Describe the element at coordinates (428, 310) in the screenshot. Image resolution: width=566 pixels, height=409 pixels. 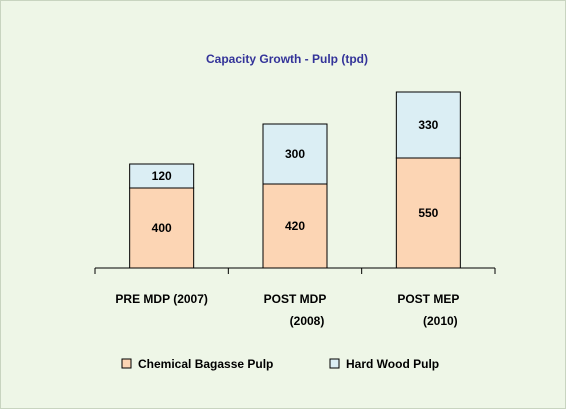
I see `x-tick-label: POST MEP (2010)` at that location.